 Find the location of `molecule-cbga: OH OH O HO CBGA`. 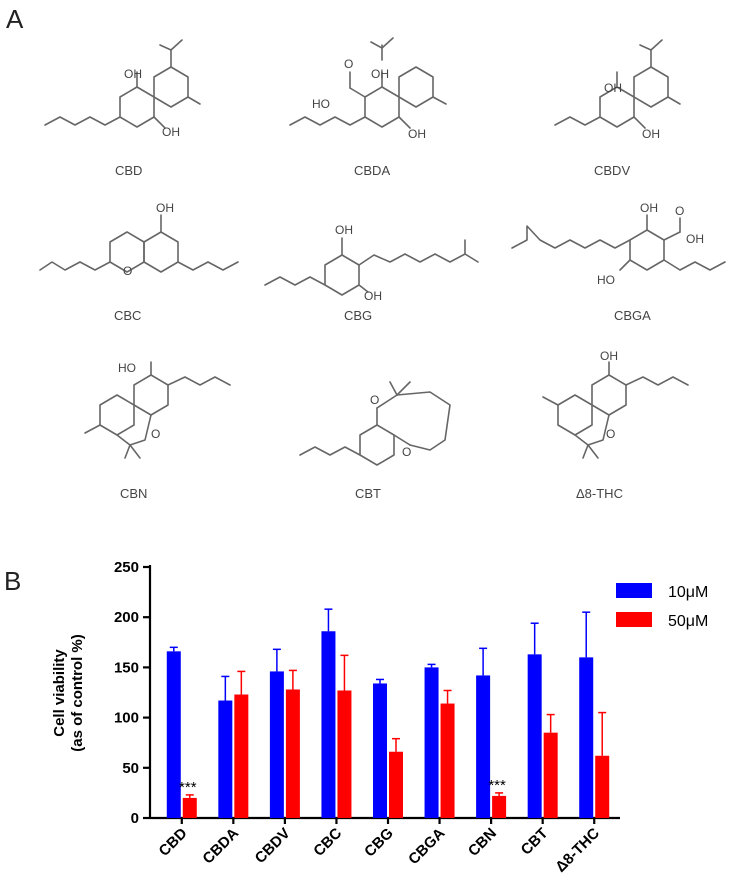

molecule-cbga: OH OH O HO CBGA is located at coordinates (618, 262).